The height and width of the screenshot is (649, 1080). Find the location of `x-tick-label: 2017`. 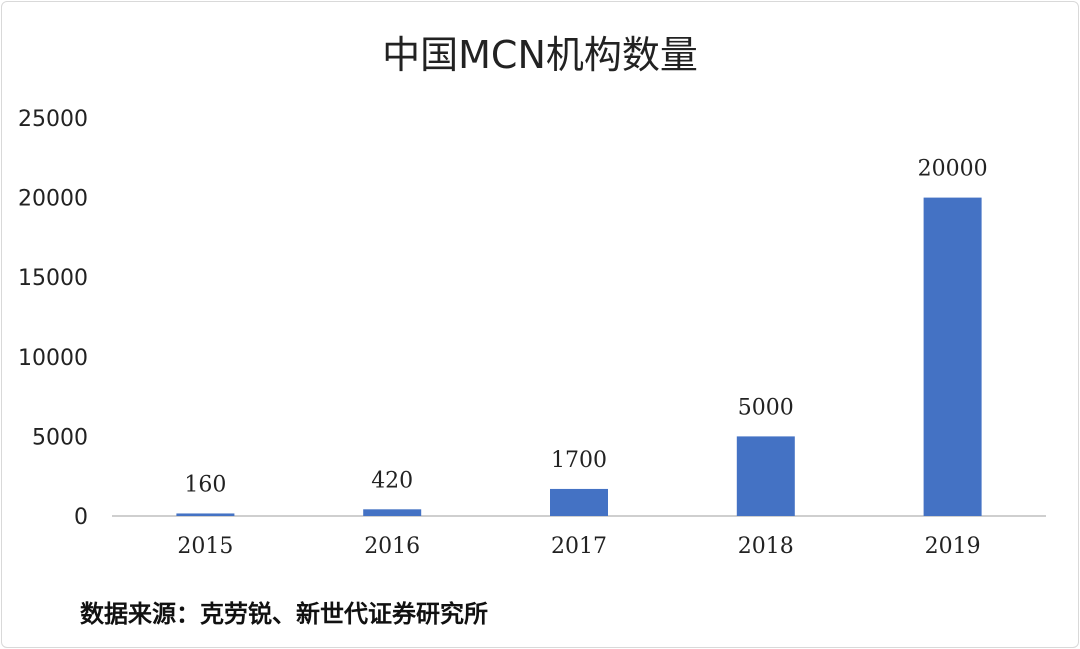

x-tick-label: 2017 is located at coordinates (579, 546).